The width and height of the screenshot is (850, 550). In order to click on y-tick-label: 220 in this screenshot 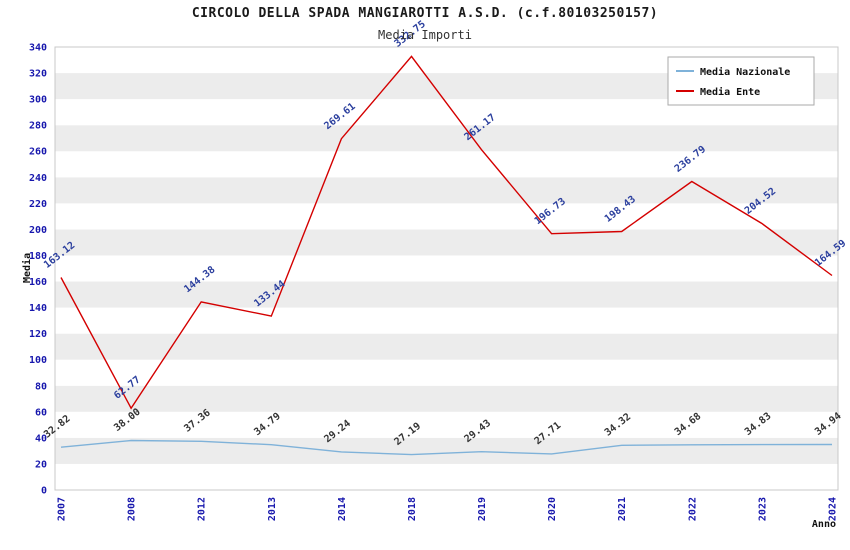, I will do `click(38, 204)`.